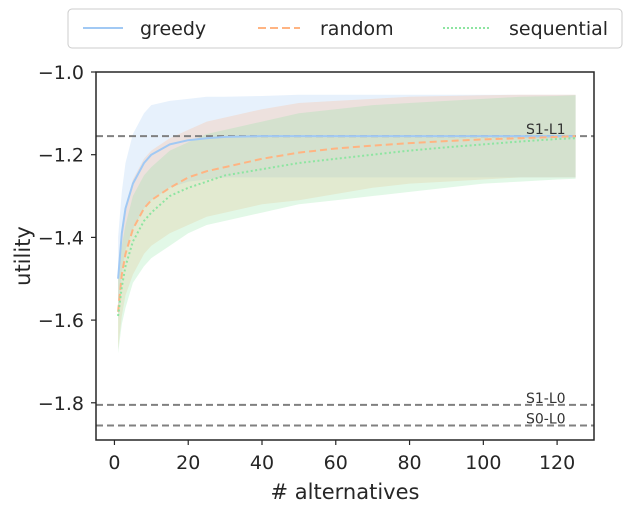 Image resolution: width=632 pixels, height=513 pixels. What do you see at coordinates (61, 321) in the screenshot?
I see `y-tick-label-3: −1.6` at bounding box center [61, 321].